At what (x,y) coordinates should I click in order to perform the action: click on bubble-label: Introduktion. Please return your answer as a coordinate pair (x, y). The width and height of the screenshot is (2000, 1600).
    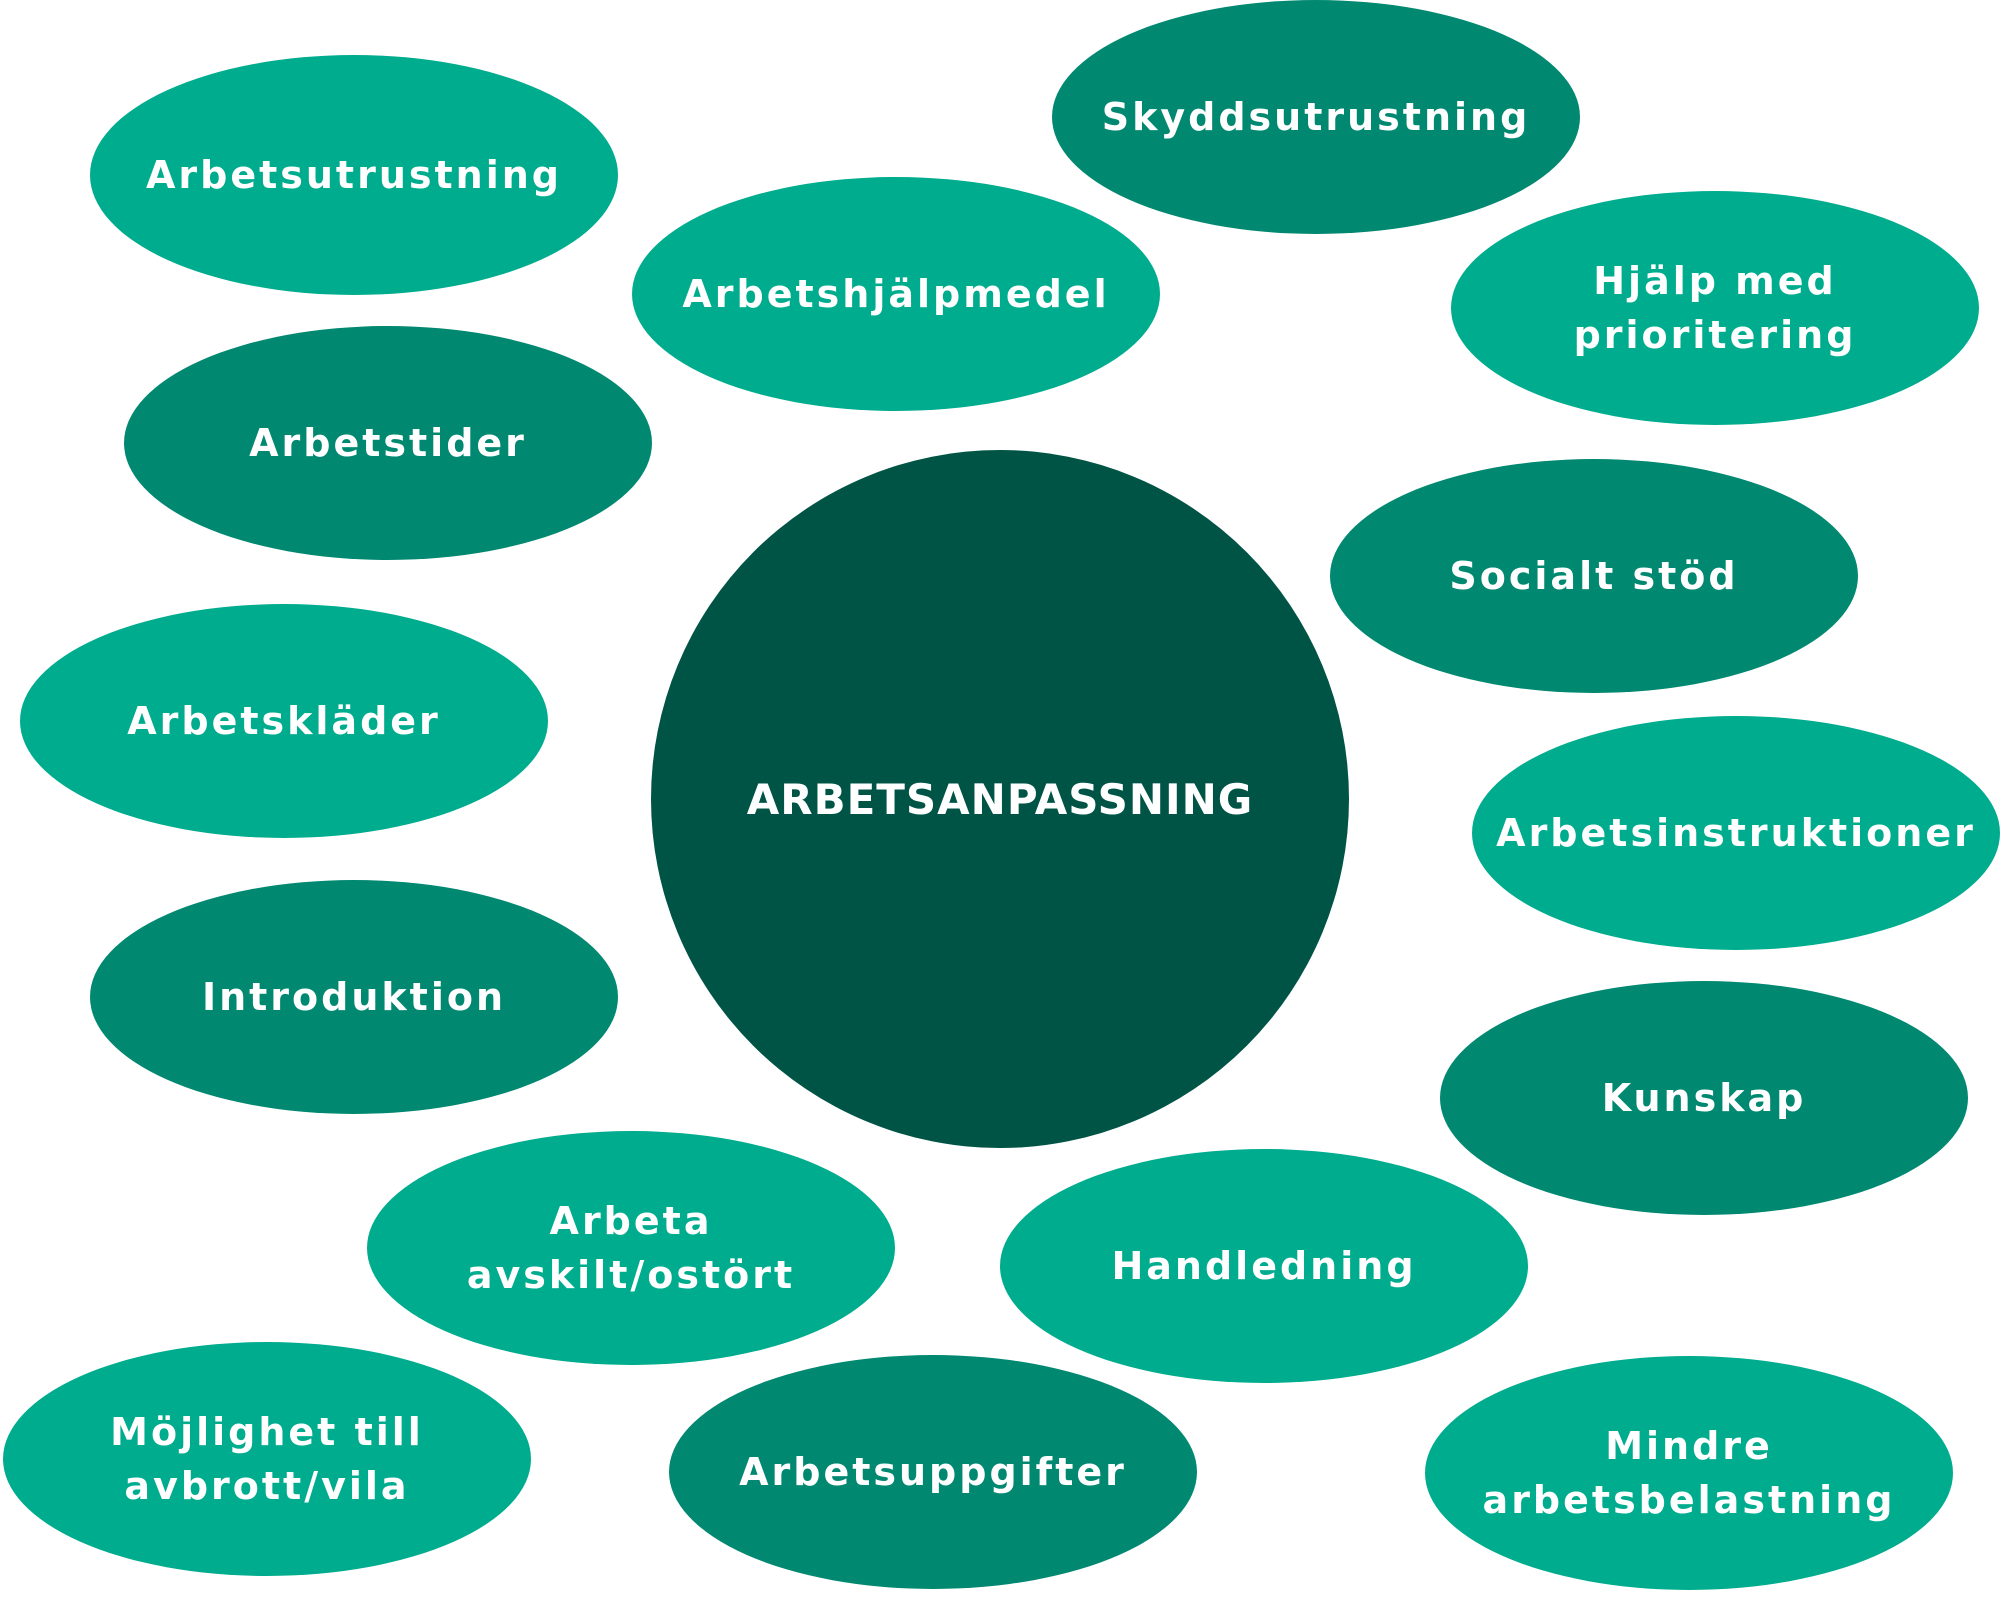
    Looking at the image, I should click on (354, 997).